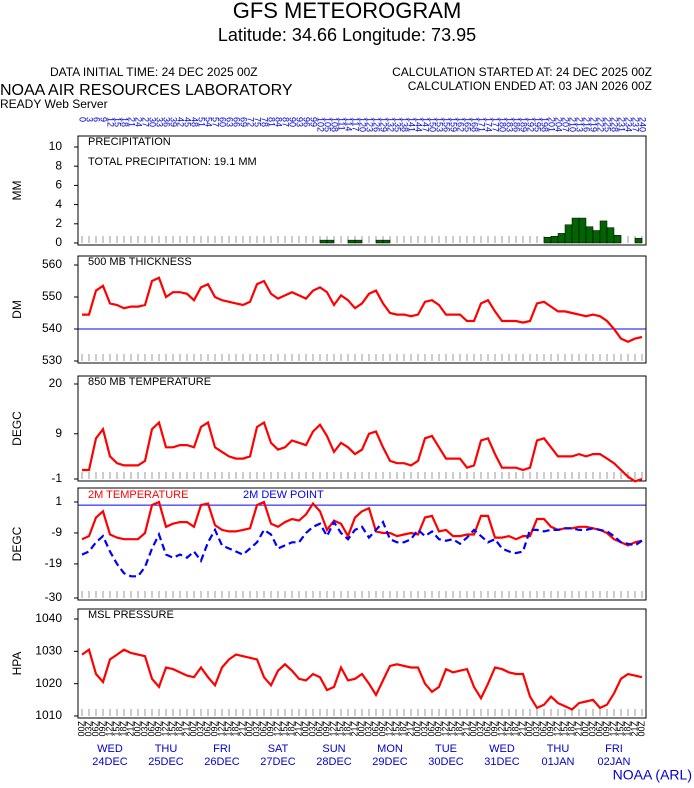 The height and width of the screenshot is (788, 694). What do you see at coordinates (118, 122) in the screenshot?
I see `hour-label: 15` at bounding box center [118, 122].